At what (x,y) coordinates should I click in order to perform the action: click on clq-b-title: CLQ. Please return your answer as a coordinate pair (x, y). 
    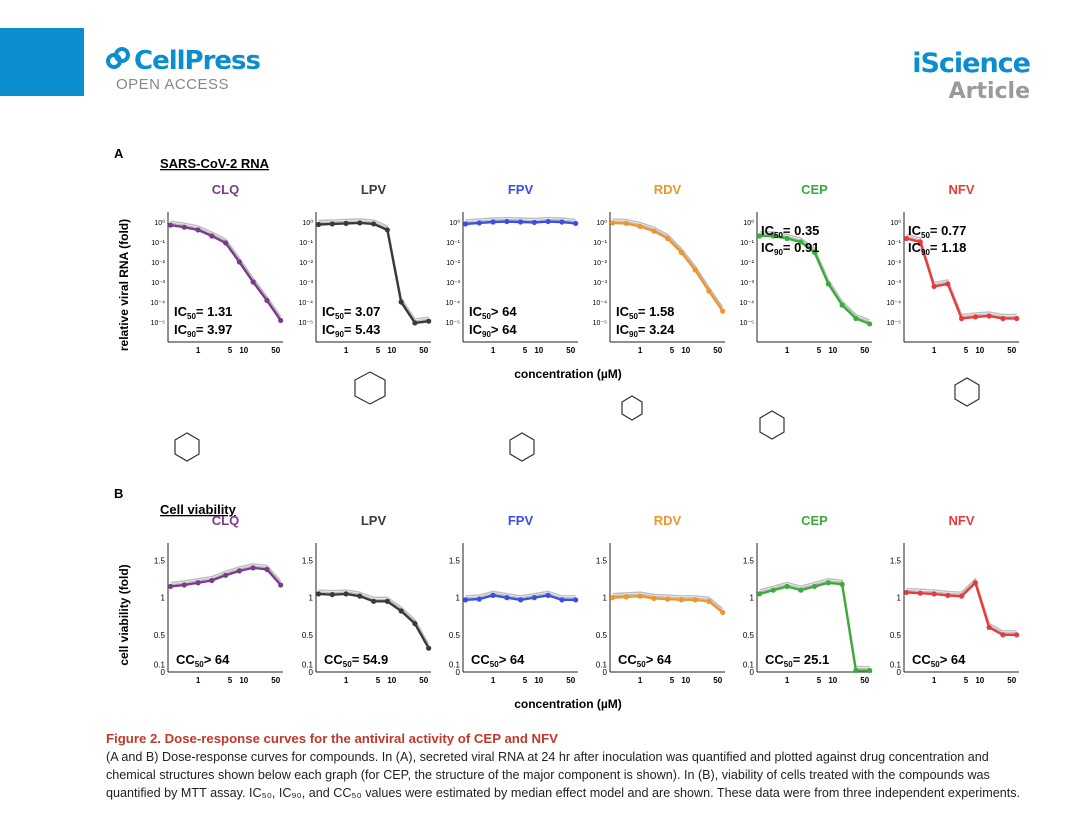
    Looking at the image, I should click on (225, 520).